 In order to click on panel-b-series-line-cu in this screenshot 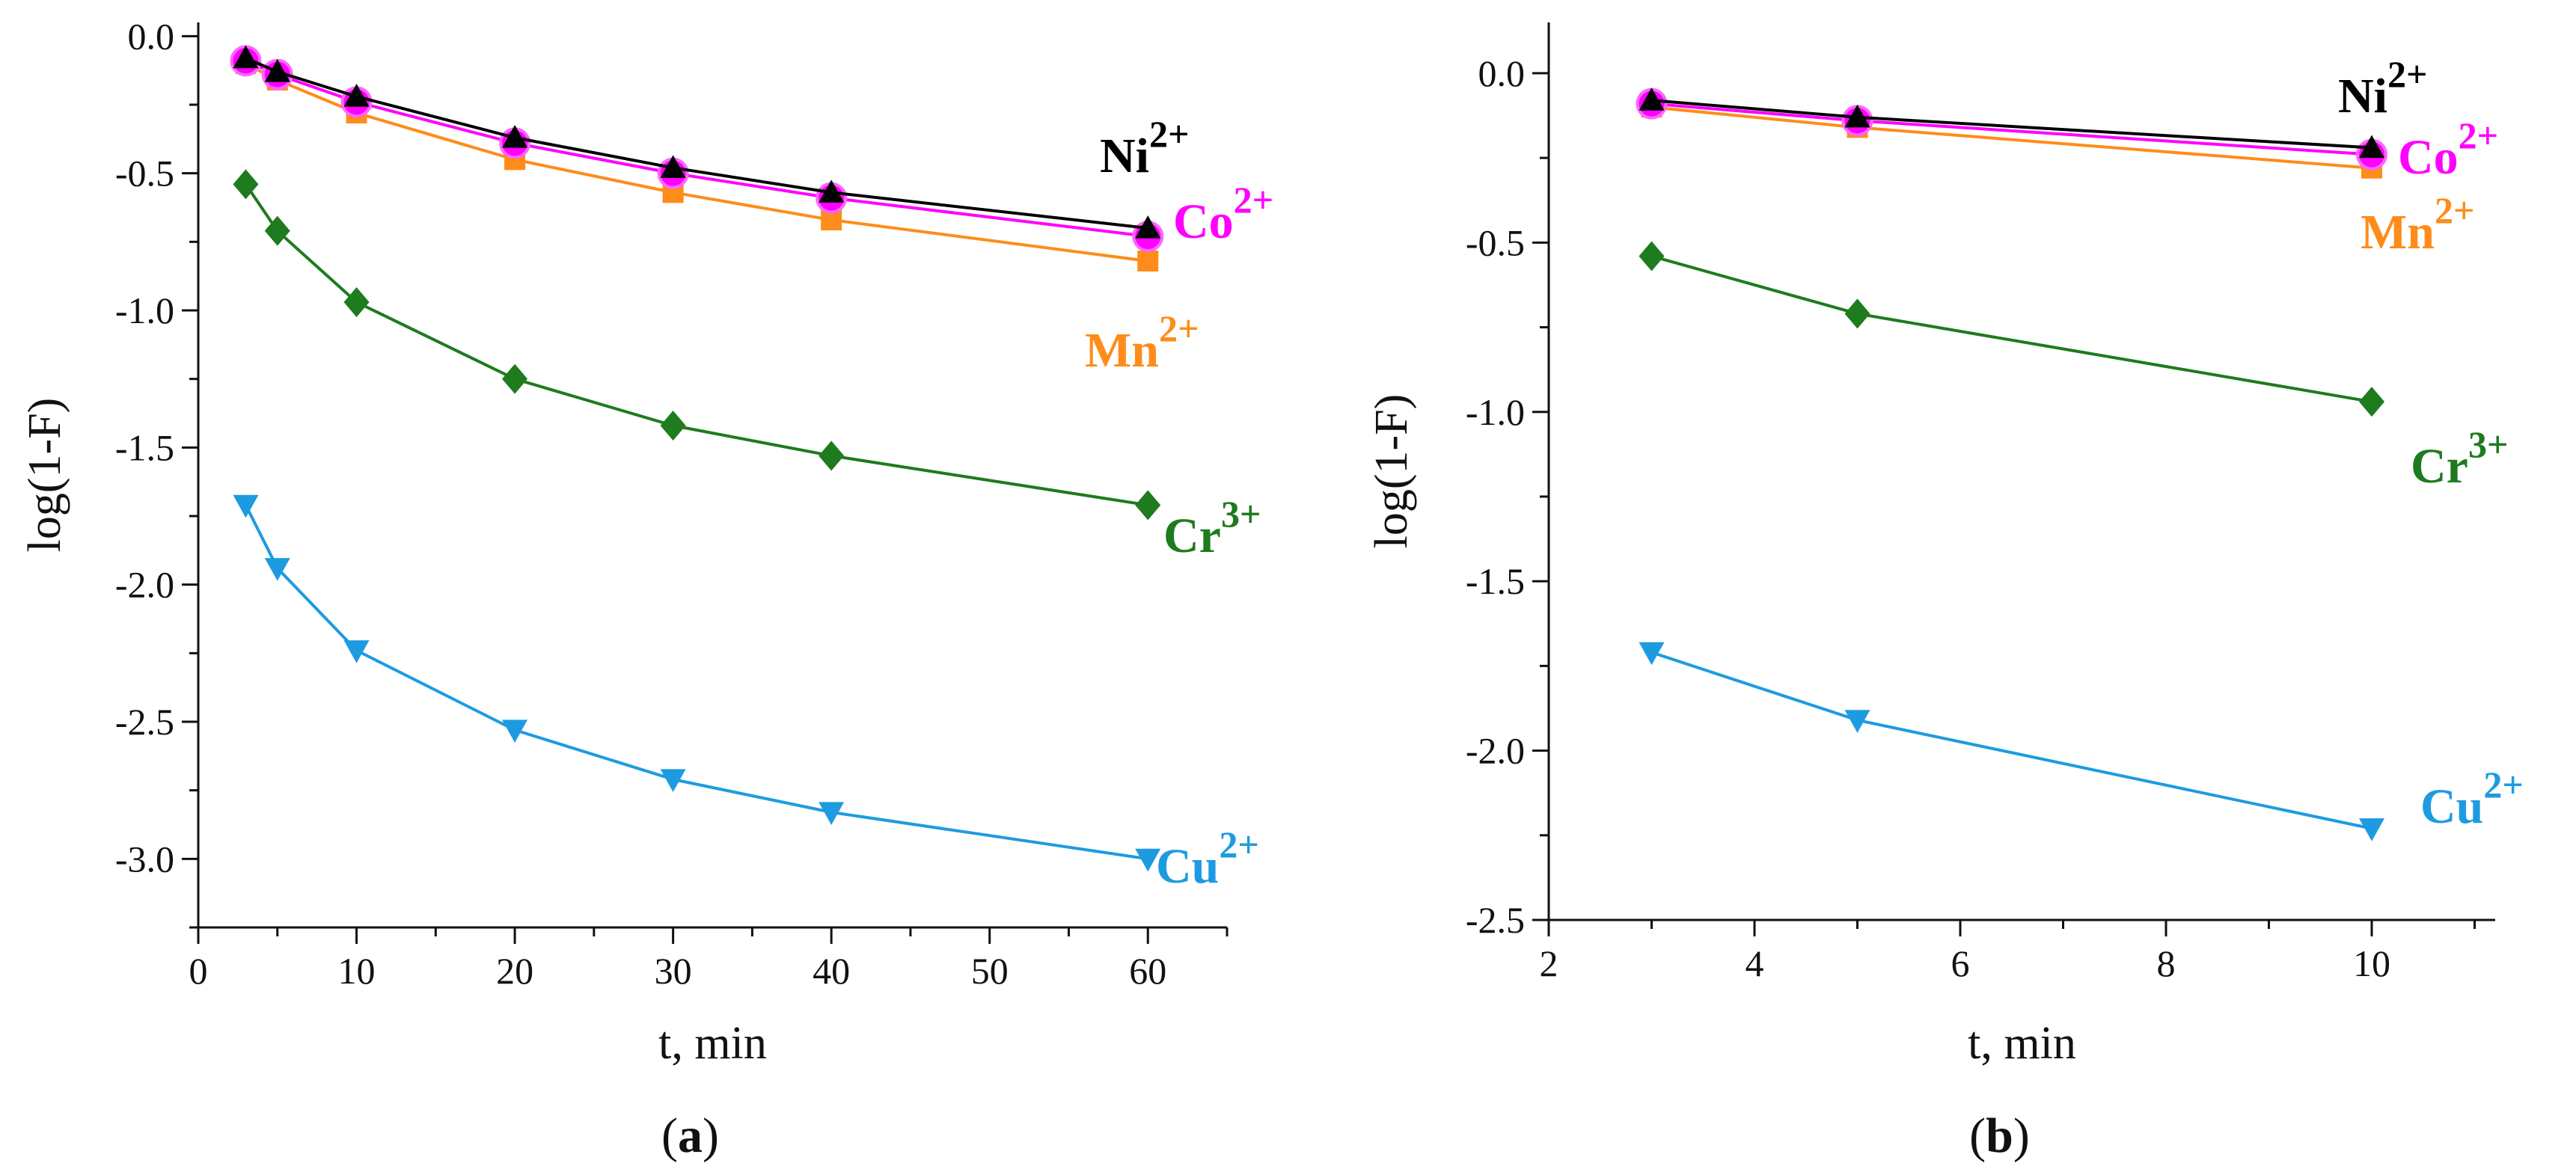, I will do `click(2011, 740)`.